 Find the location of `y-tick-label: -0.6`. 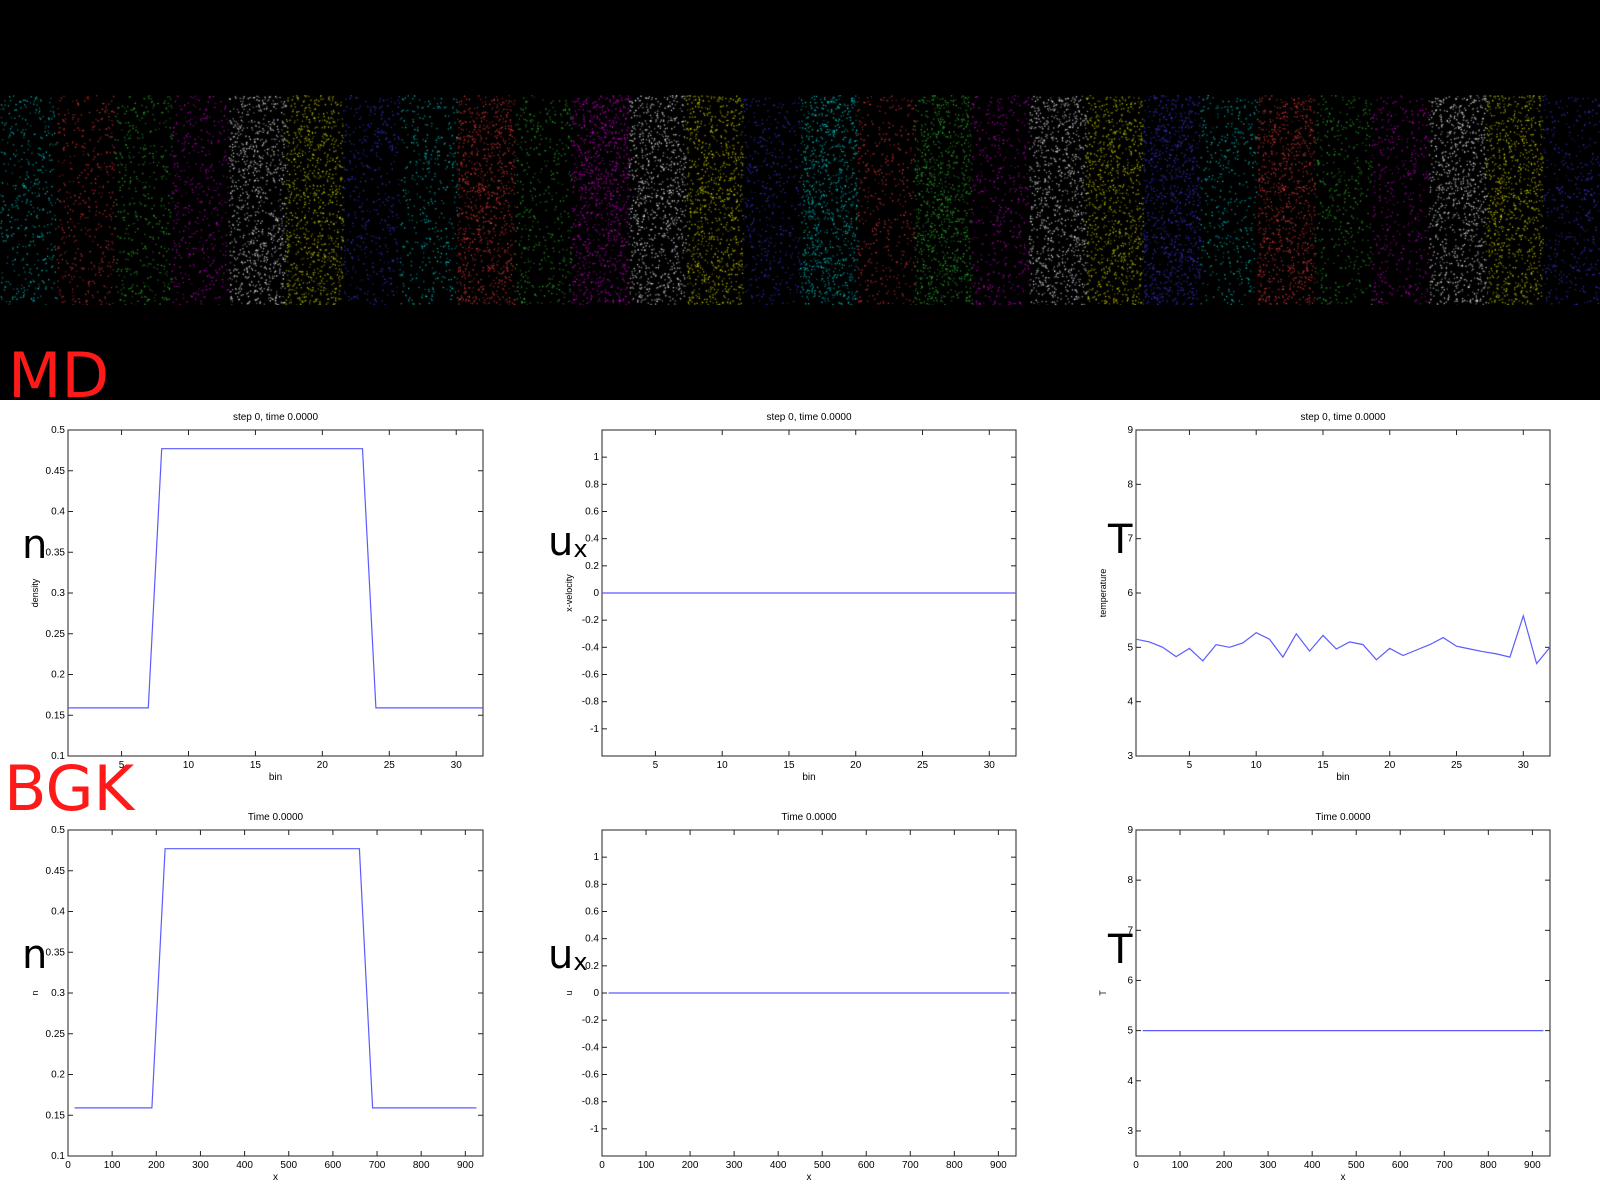

y-tick-label: -0.6 is located at coordinates (591, 675).